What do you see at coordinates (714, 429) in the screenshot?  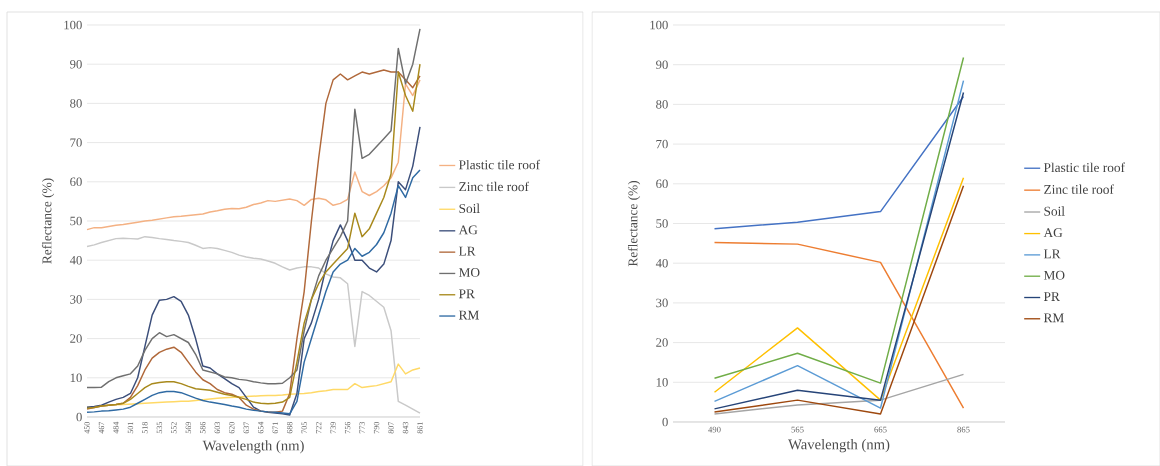 I see `x-tick-label: 490` at bounding box center [714, 429].